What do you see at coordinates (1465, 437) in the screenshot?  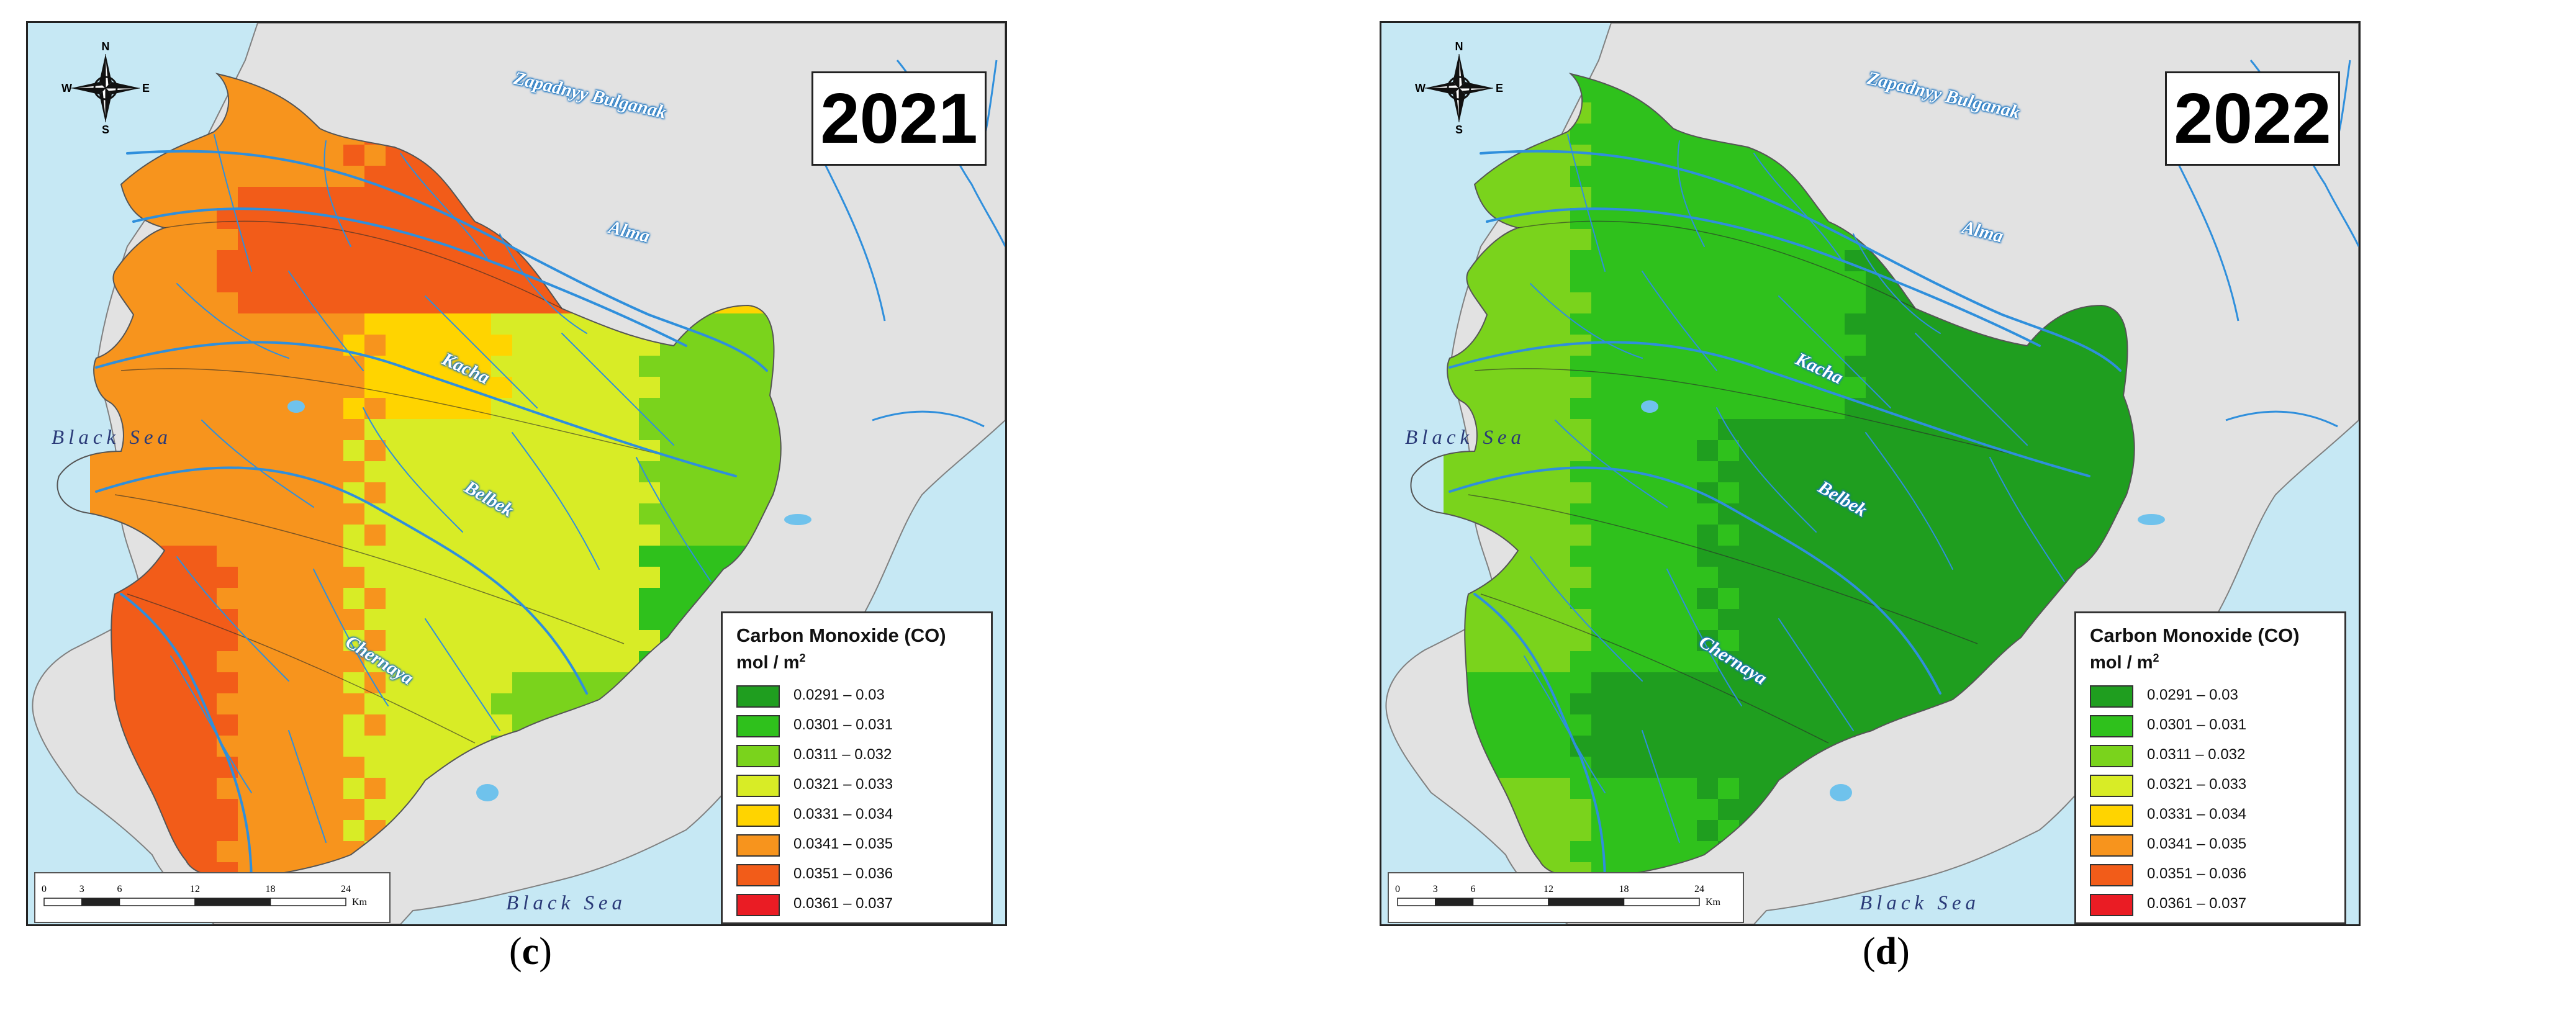 I see `sea-label-west: Black Sea` at bounding box center [1465, 437].